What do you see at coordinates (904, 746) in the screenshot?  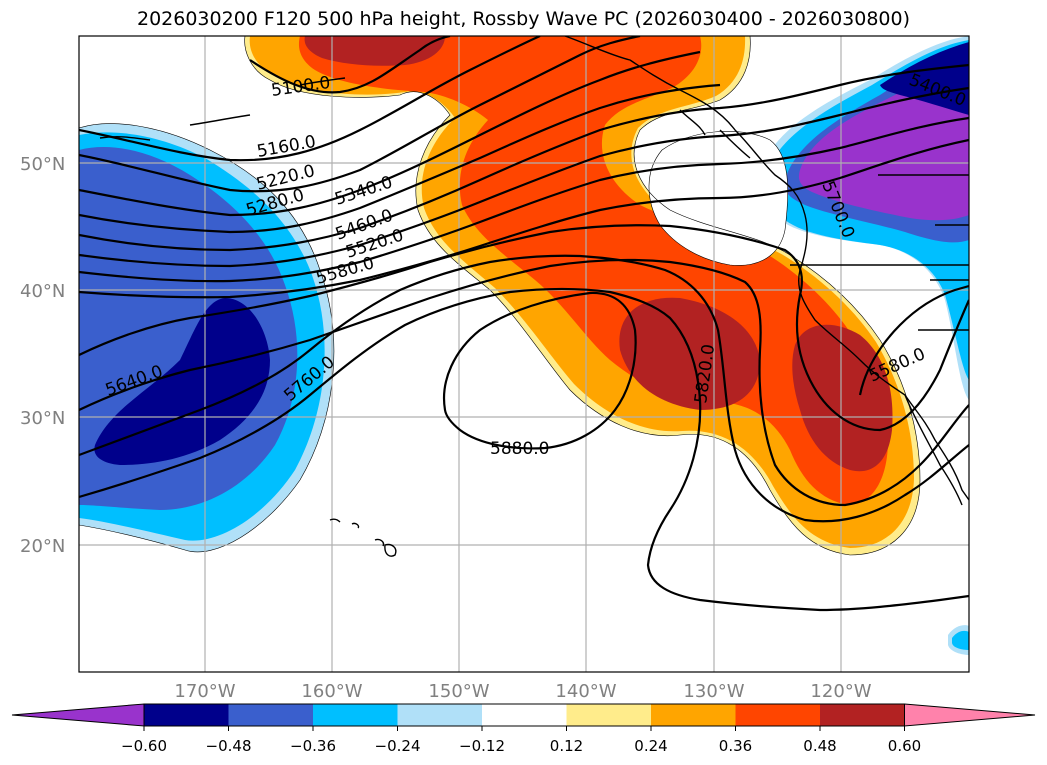 I see `colorbar-tick-9: 0.60` at bounding box center [904, 746].